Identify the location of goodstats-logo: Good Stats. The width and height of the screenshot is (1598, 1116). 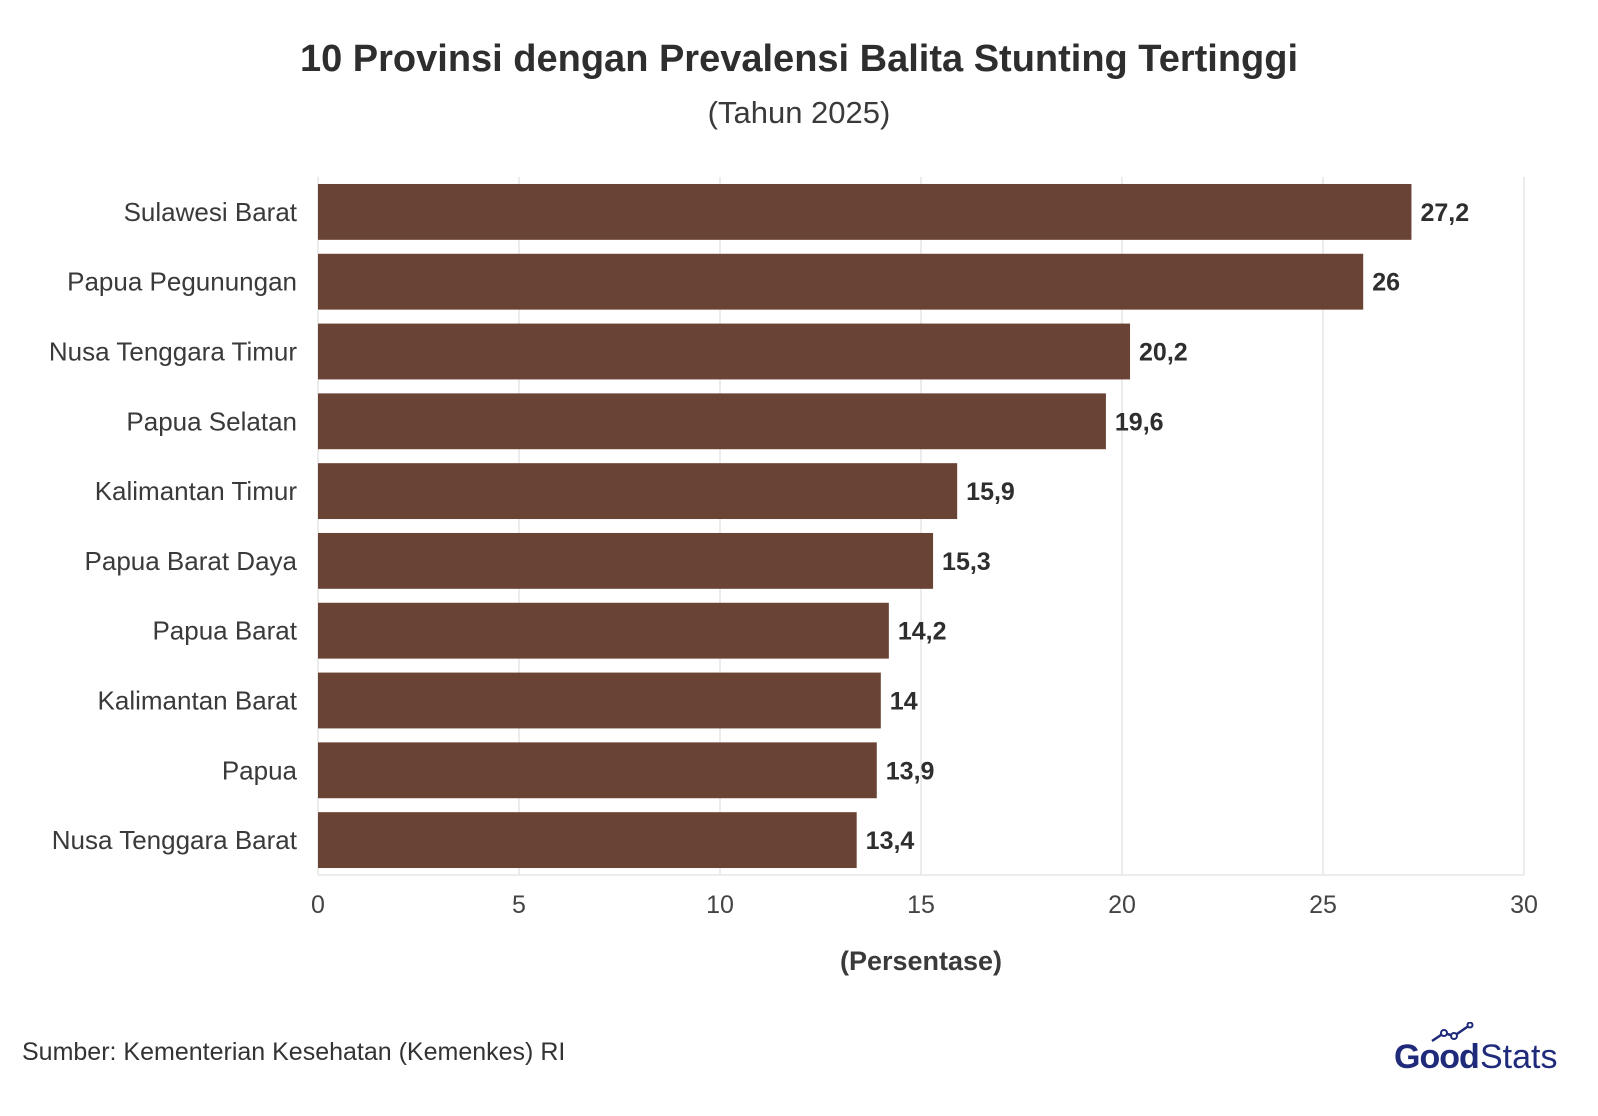
(1479, 1052).